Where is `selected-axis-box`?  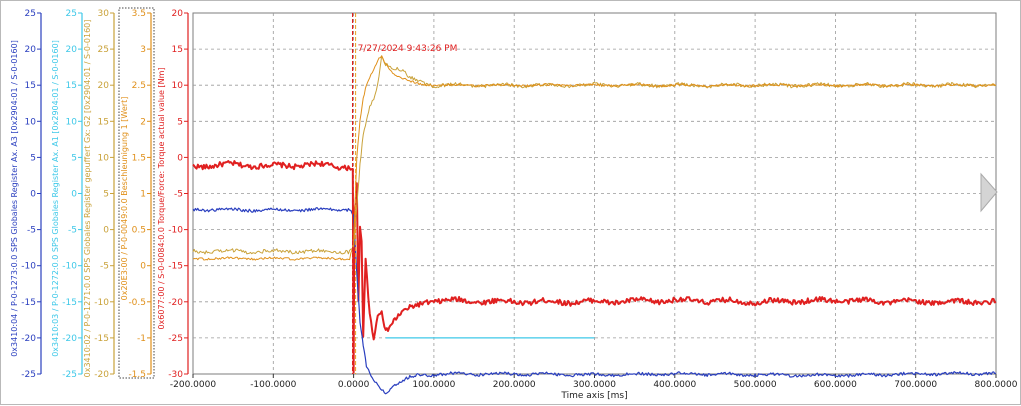
selected-axis-box is located at coordinates (136, 193).